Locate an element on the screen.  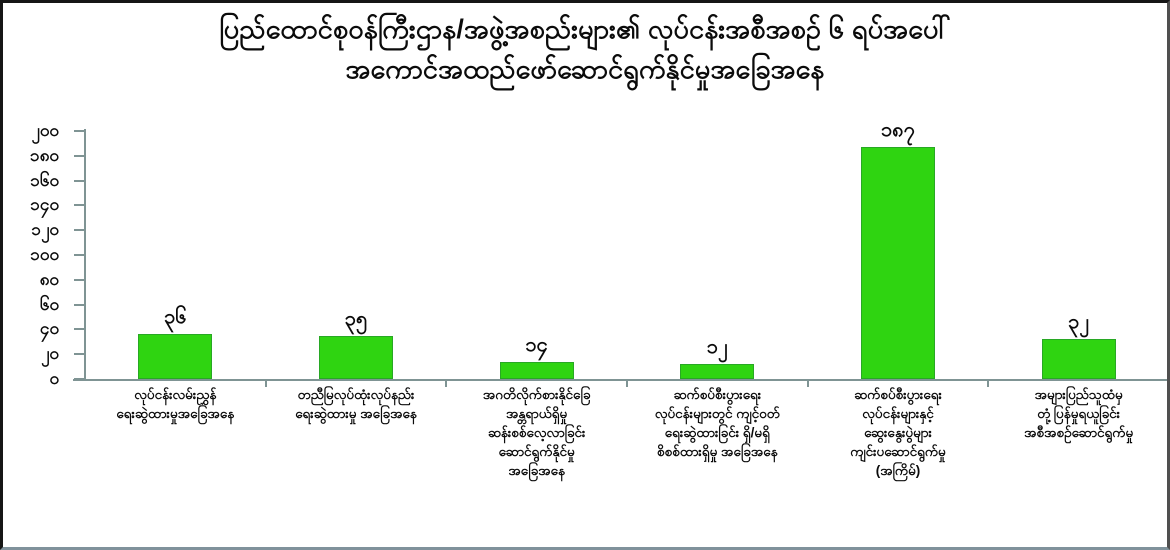
y-tick-label: ၂၀ is located at coordinates (50, 354).